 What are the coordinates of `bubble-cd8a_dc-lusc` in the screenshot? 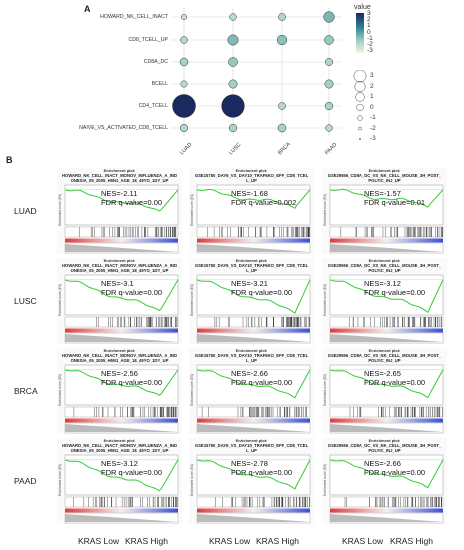 It's located at (233, 62).